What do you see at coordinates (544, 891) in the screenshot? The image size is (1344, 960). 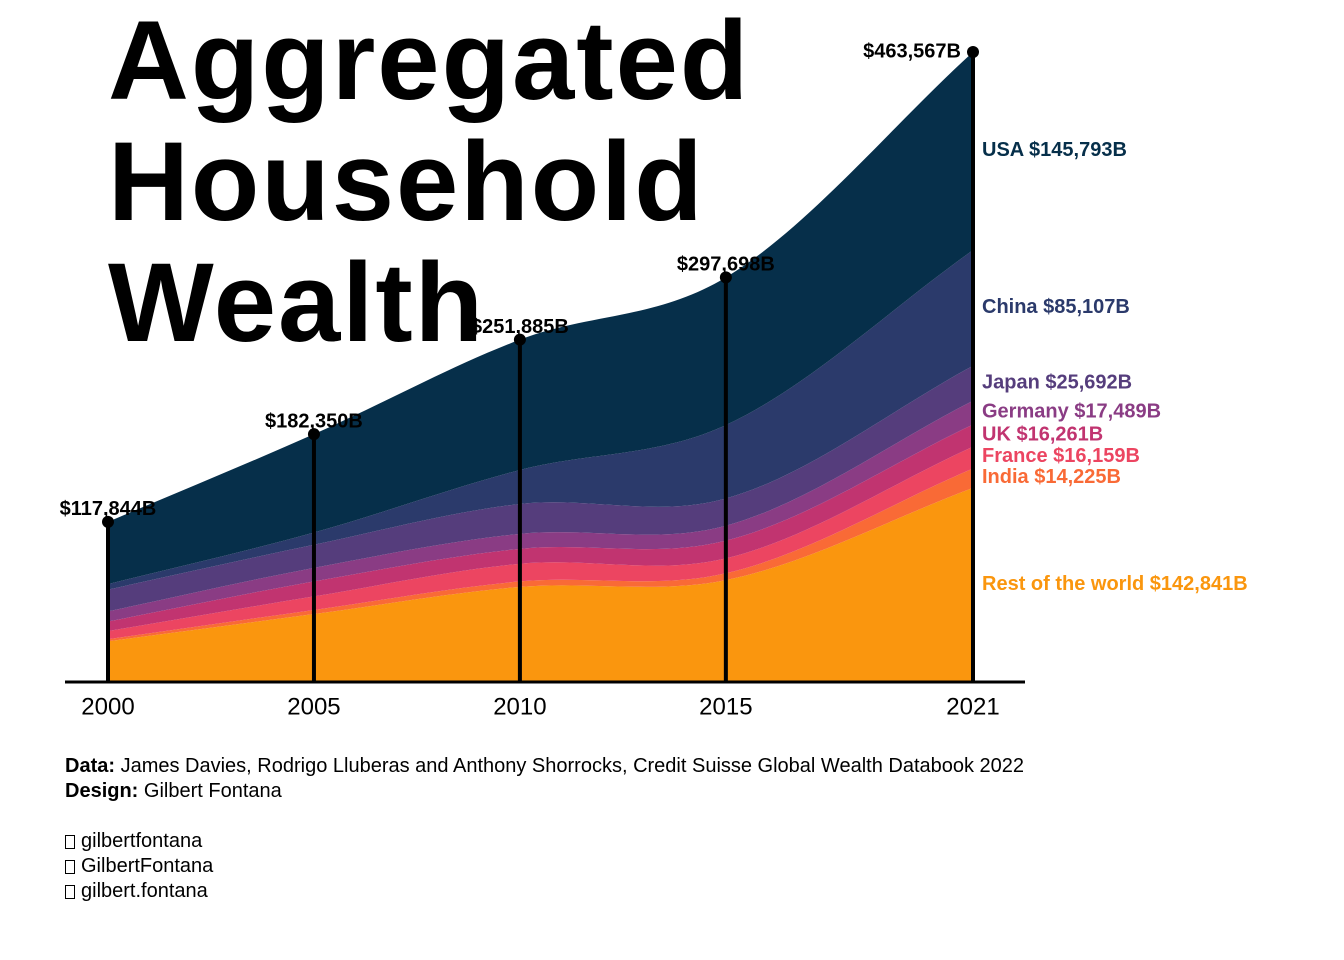 I see `social: gilbert.fontana` at bounding box center [544, 891].